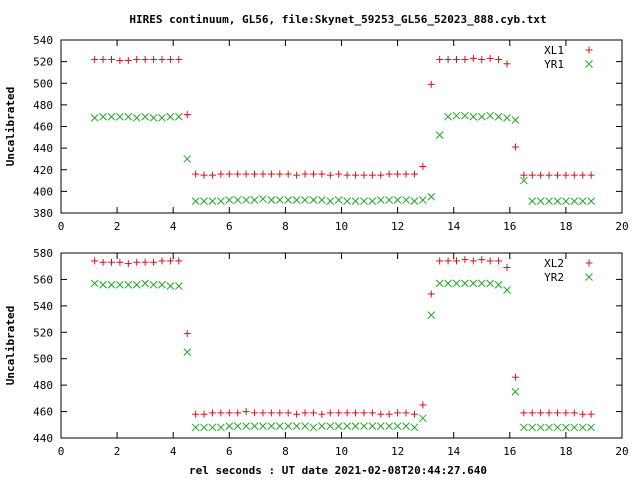 The height and width of the screenshot is (480, 640). Describe the element at coordinates (61, 451) in the screenshot. I see `x-tick-label: 0` at that location.